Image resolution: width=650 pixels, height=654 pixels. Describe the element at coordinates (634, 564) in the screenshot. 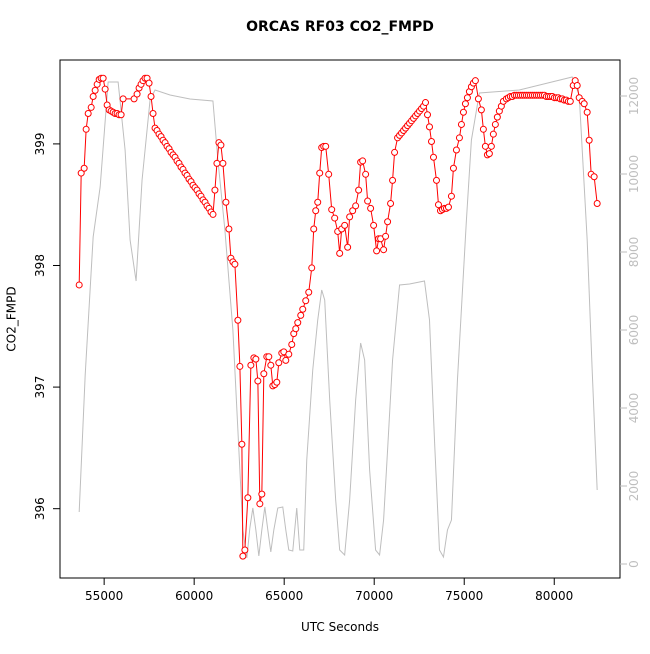

I see `y2-tick-label: 0` at that location.